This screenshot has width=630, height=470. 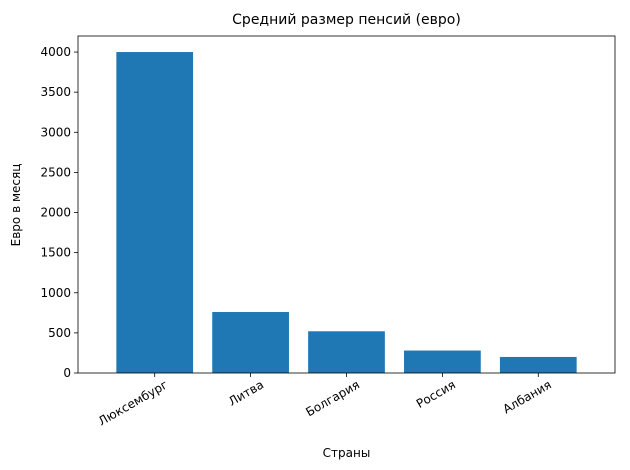 What do you see at coordinates (133, 402) in the screenshot?
I see `x-tick-label: Люксембург` at bounding box center [133, 402].